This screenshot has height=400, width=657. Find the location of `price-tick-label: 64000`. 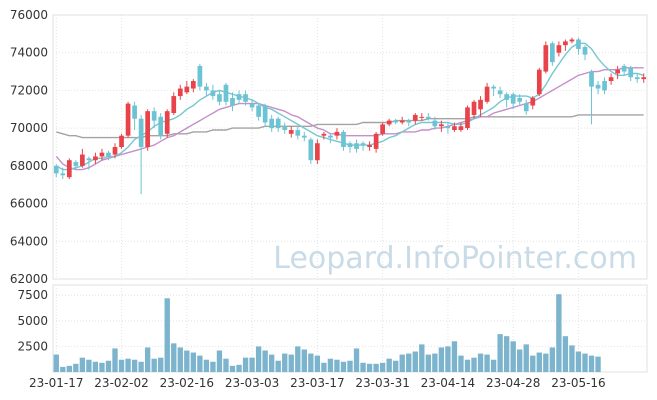

price-tick-label: 64000 is located at coordinates (29, 241).